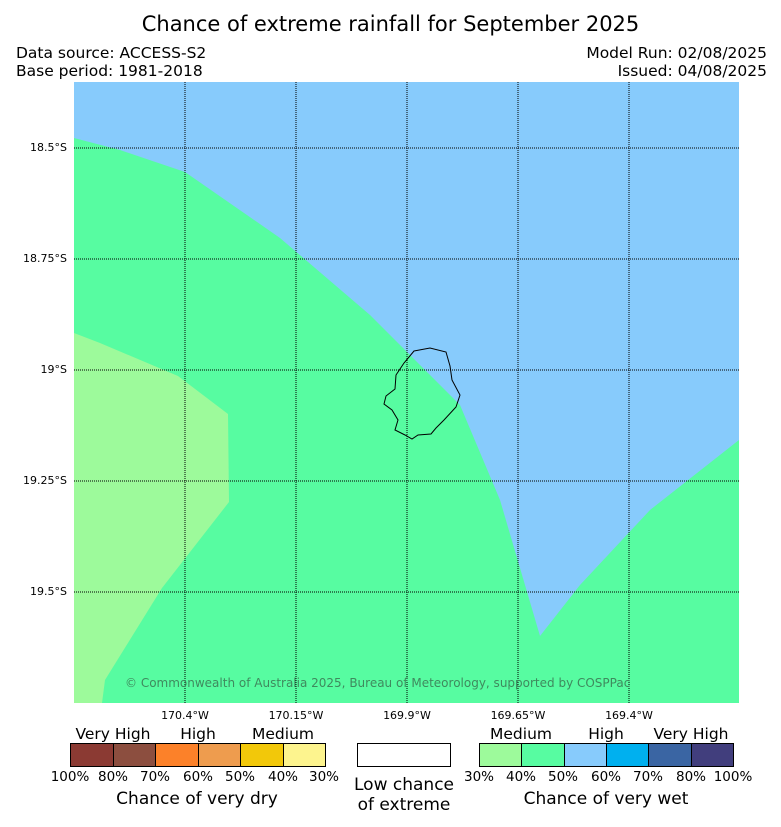 The width and height of the screenshot is (781, 827). What do you see at coordinates (676, 53) in the screenshot?
I see `model-run: Model Run: 02/08/2025` at bounding box center [676, 53].